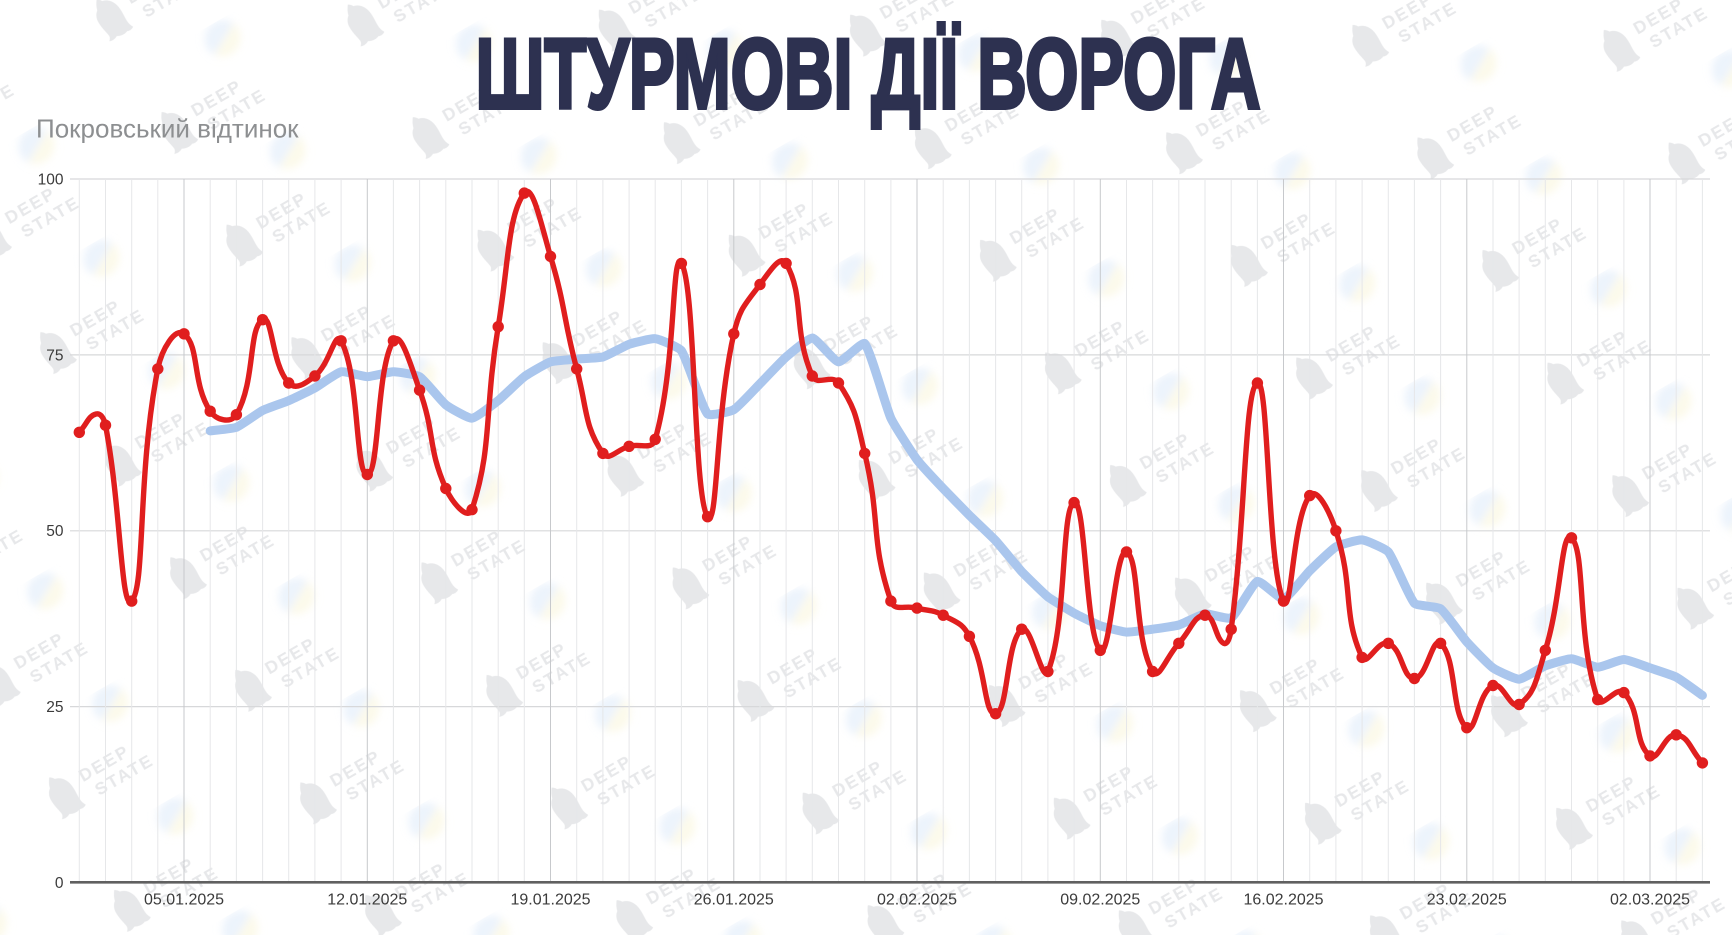 Image resolution: width=1732 pixels, height=940 pixels. I want to click on svg-text: 25, so click(54, 707).